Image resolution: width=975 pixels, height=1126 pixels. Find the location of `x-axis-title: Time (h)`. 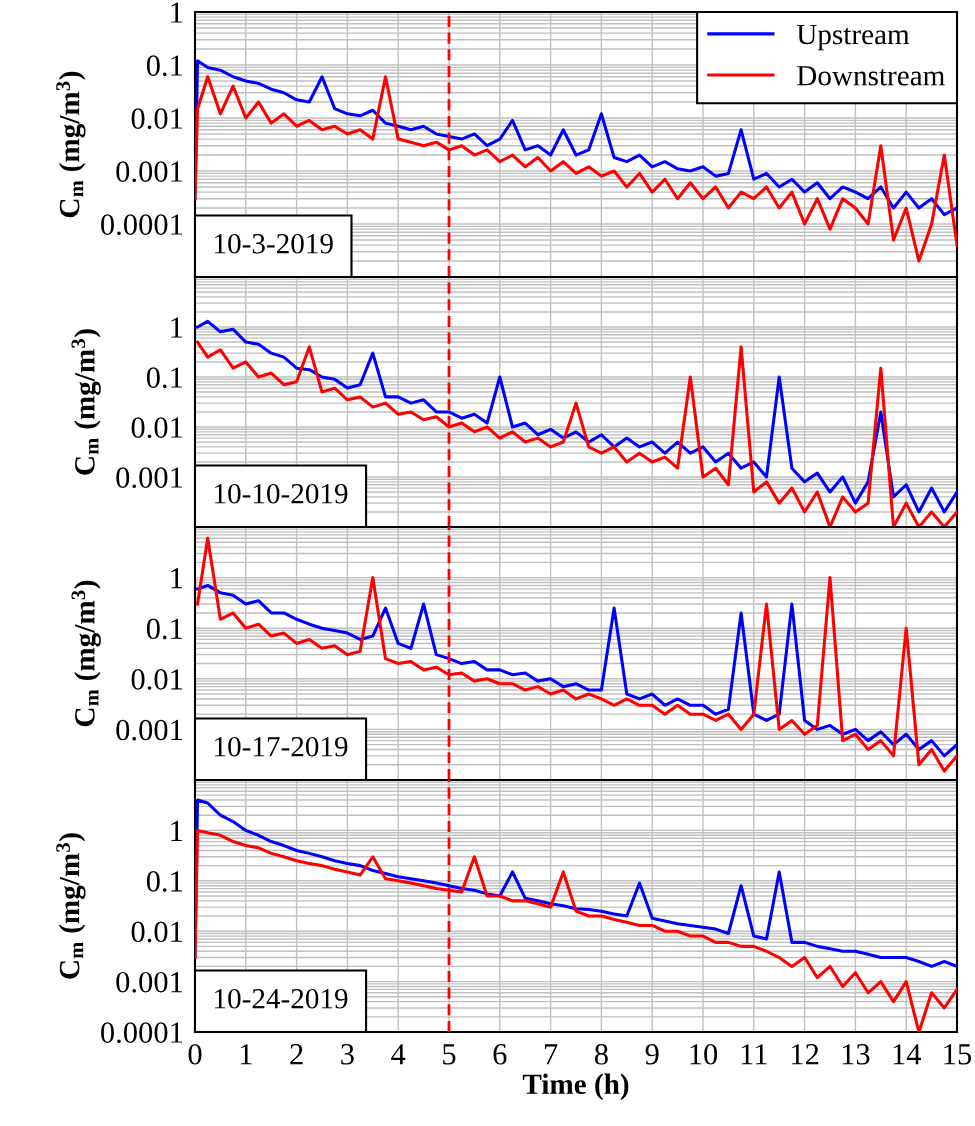

x-axis-title: Time (h) is located at coordinates (575, 1087).